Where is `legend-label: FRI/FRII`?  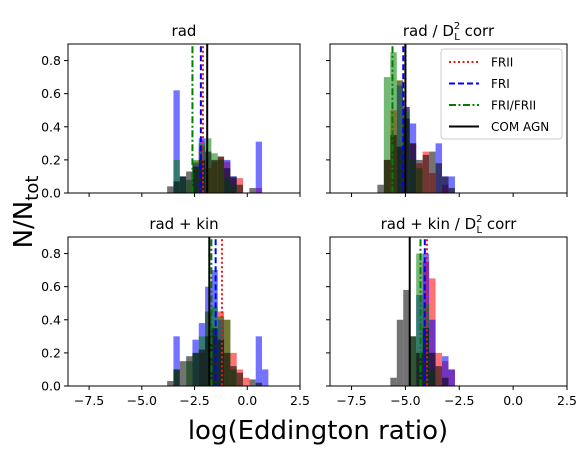 legend-label: FRI/FRII is located at coordinates (513, 106).